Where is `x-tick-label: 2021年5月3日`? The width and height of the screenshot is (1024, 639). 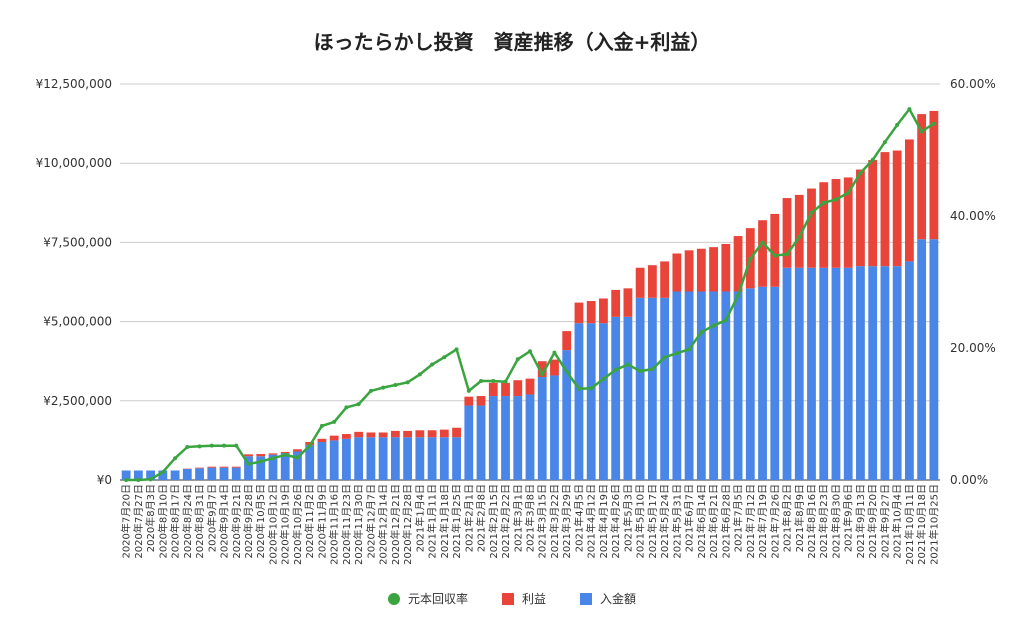 x-tick-label: 2021年5月3日 is located at coordinates (627, 518).